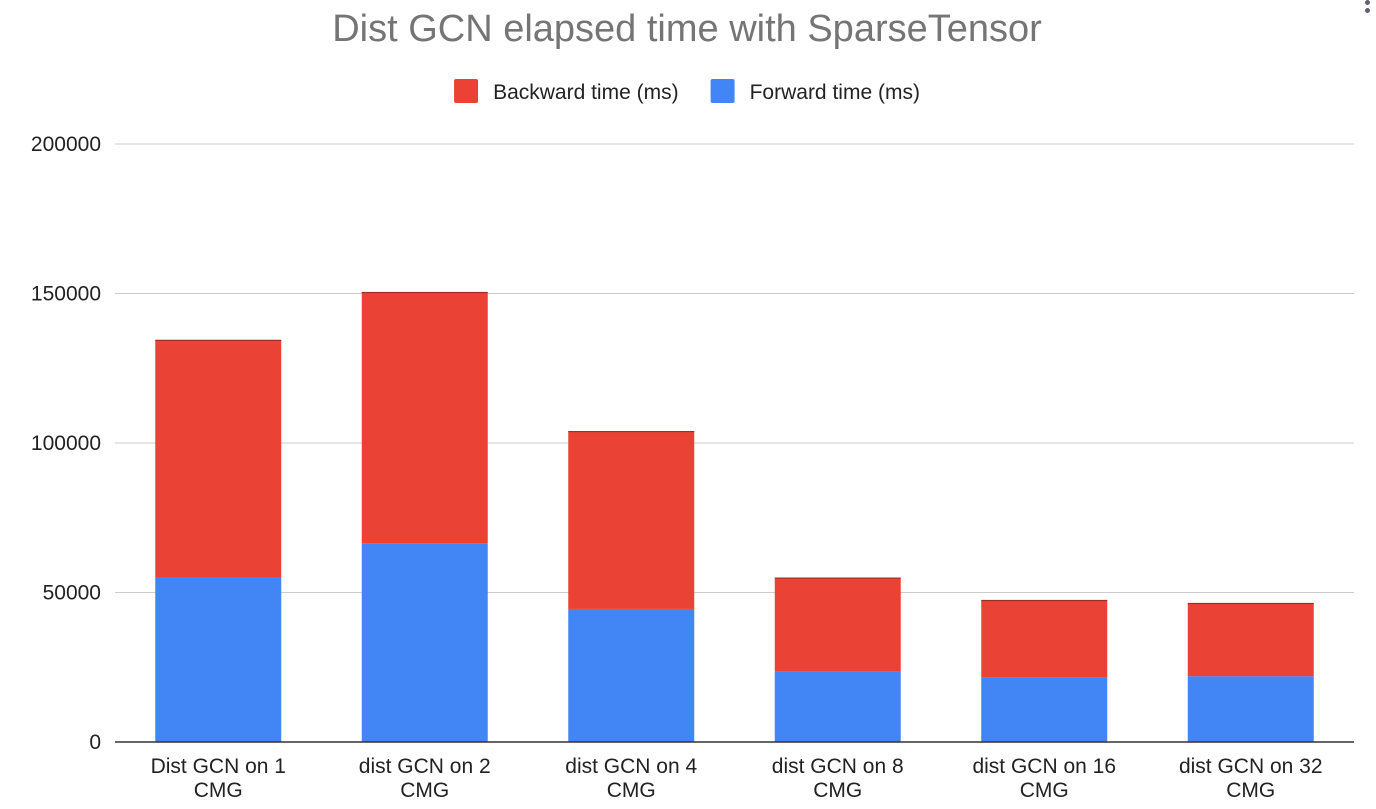 The width and height of the screenshot is (1376, 809). Describe the element at coordinates (1367, 8) in the screenshot. I see `more-options-icon` at that location.